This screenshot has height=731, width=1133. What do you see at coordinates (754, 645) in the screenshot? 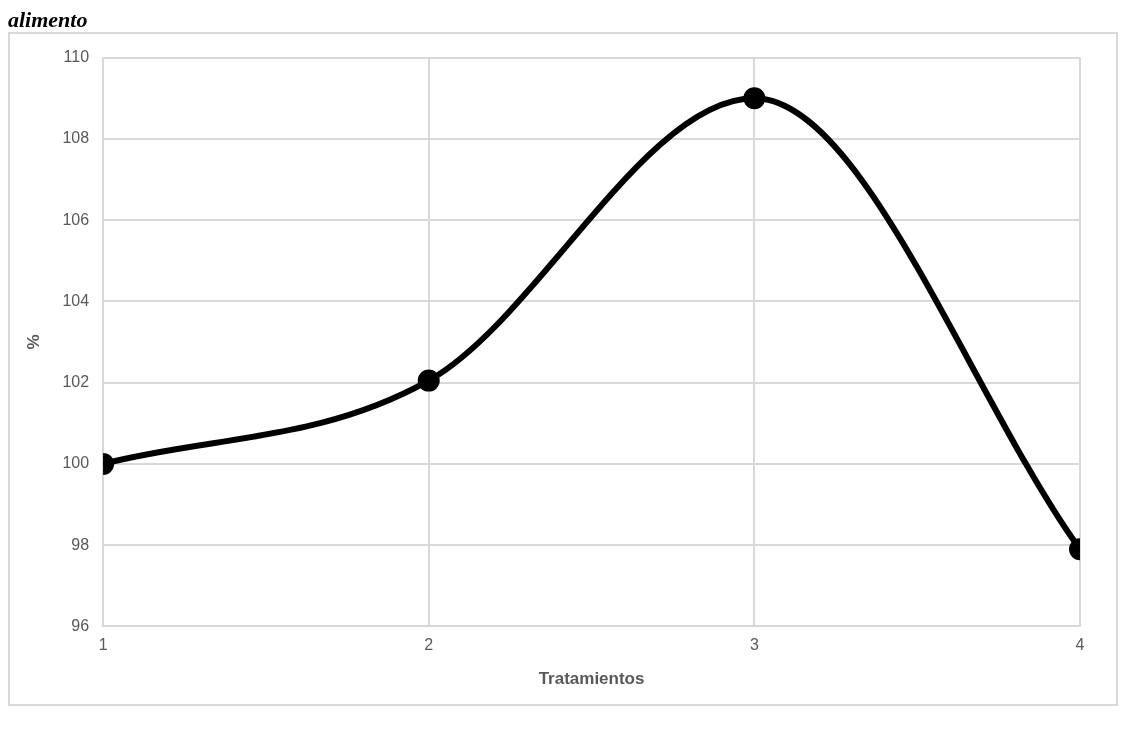
I see `x-tick-label: 3` at bounding box center [754, 645].